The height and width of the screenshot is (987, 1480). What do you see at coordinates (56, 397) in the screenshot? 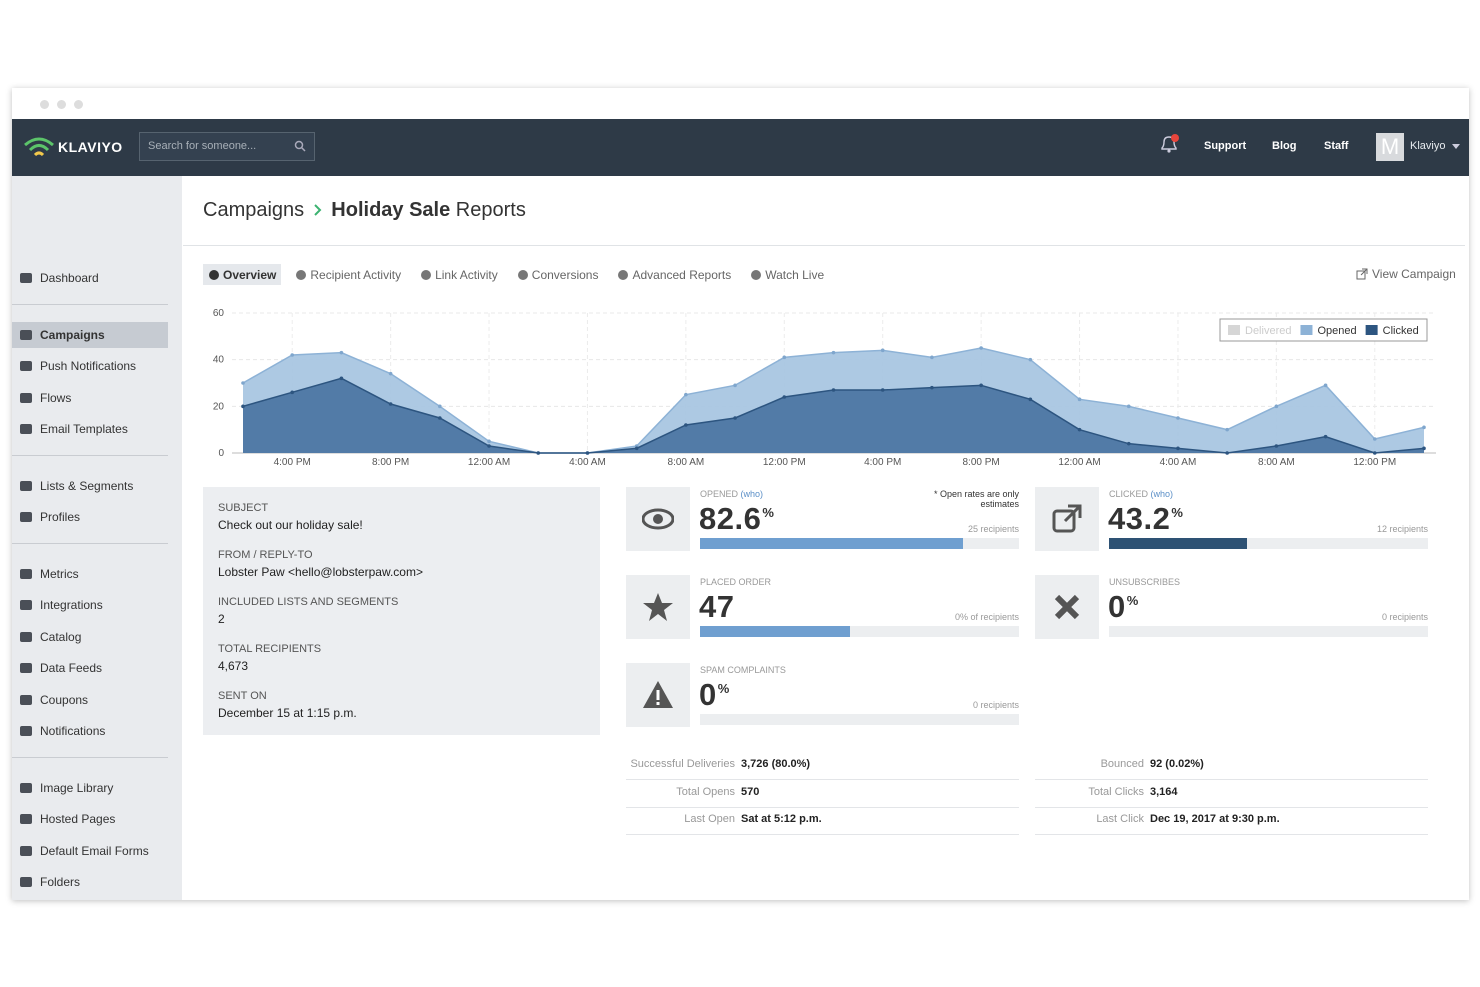
I see `sidebar-label: Flows` at bounding box center [56, 397].